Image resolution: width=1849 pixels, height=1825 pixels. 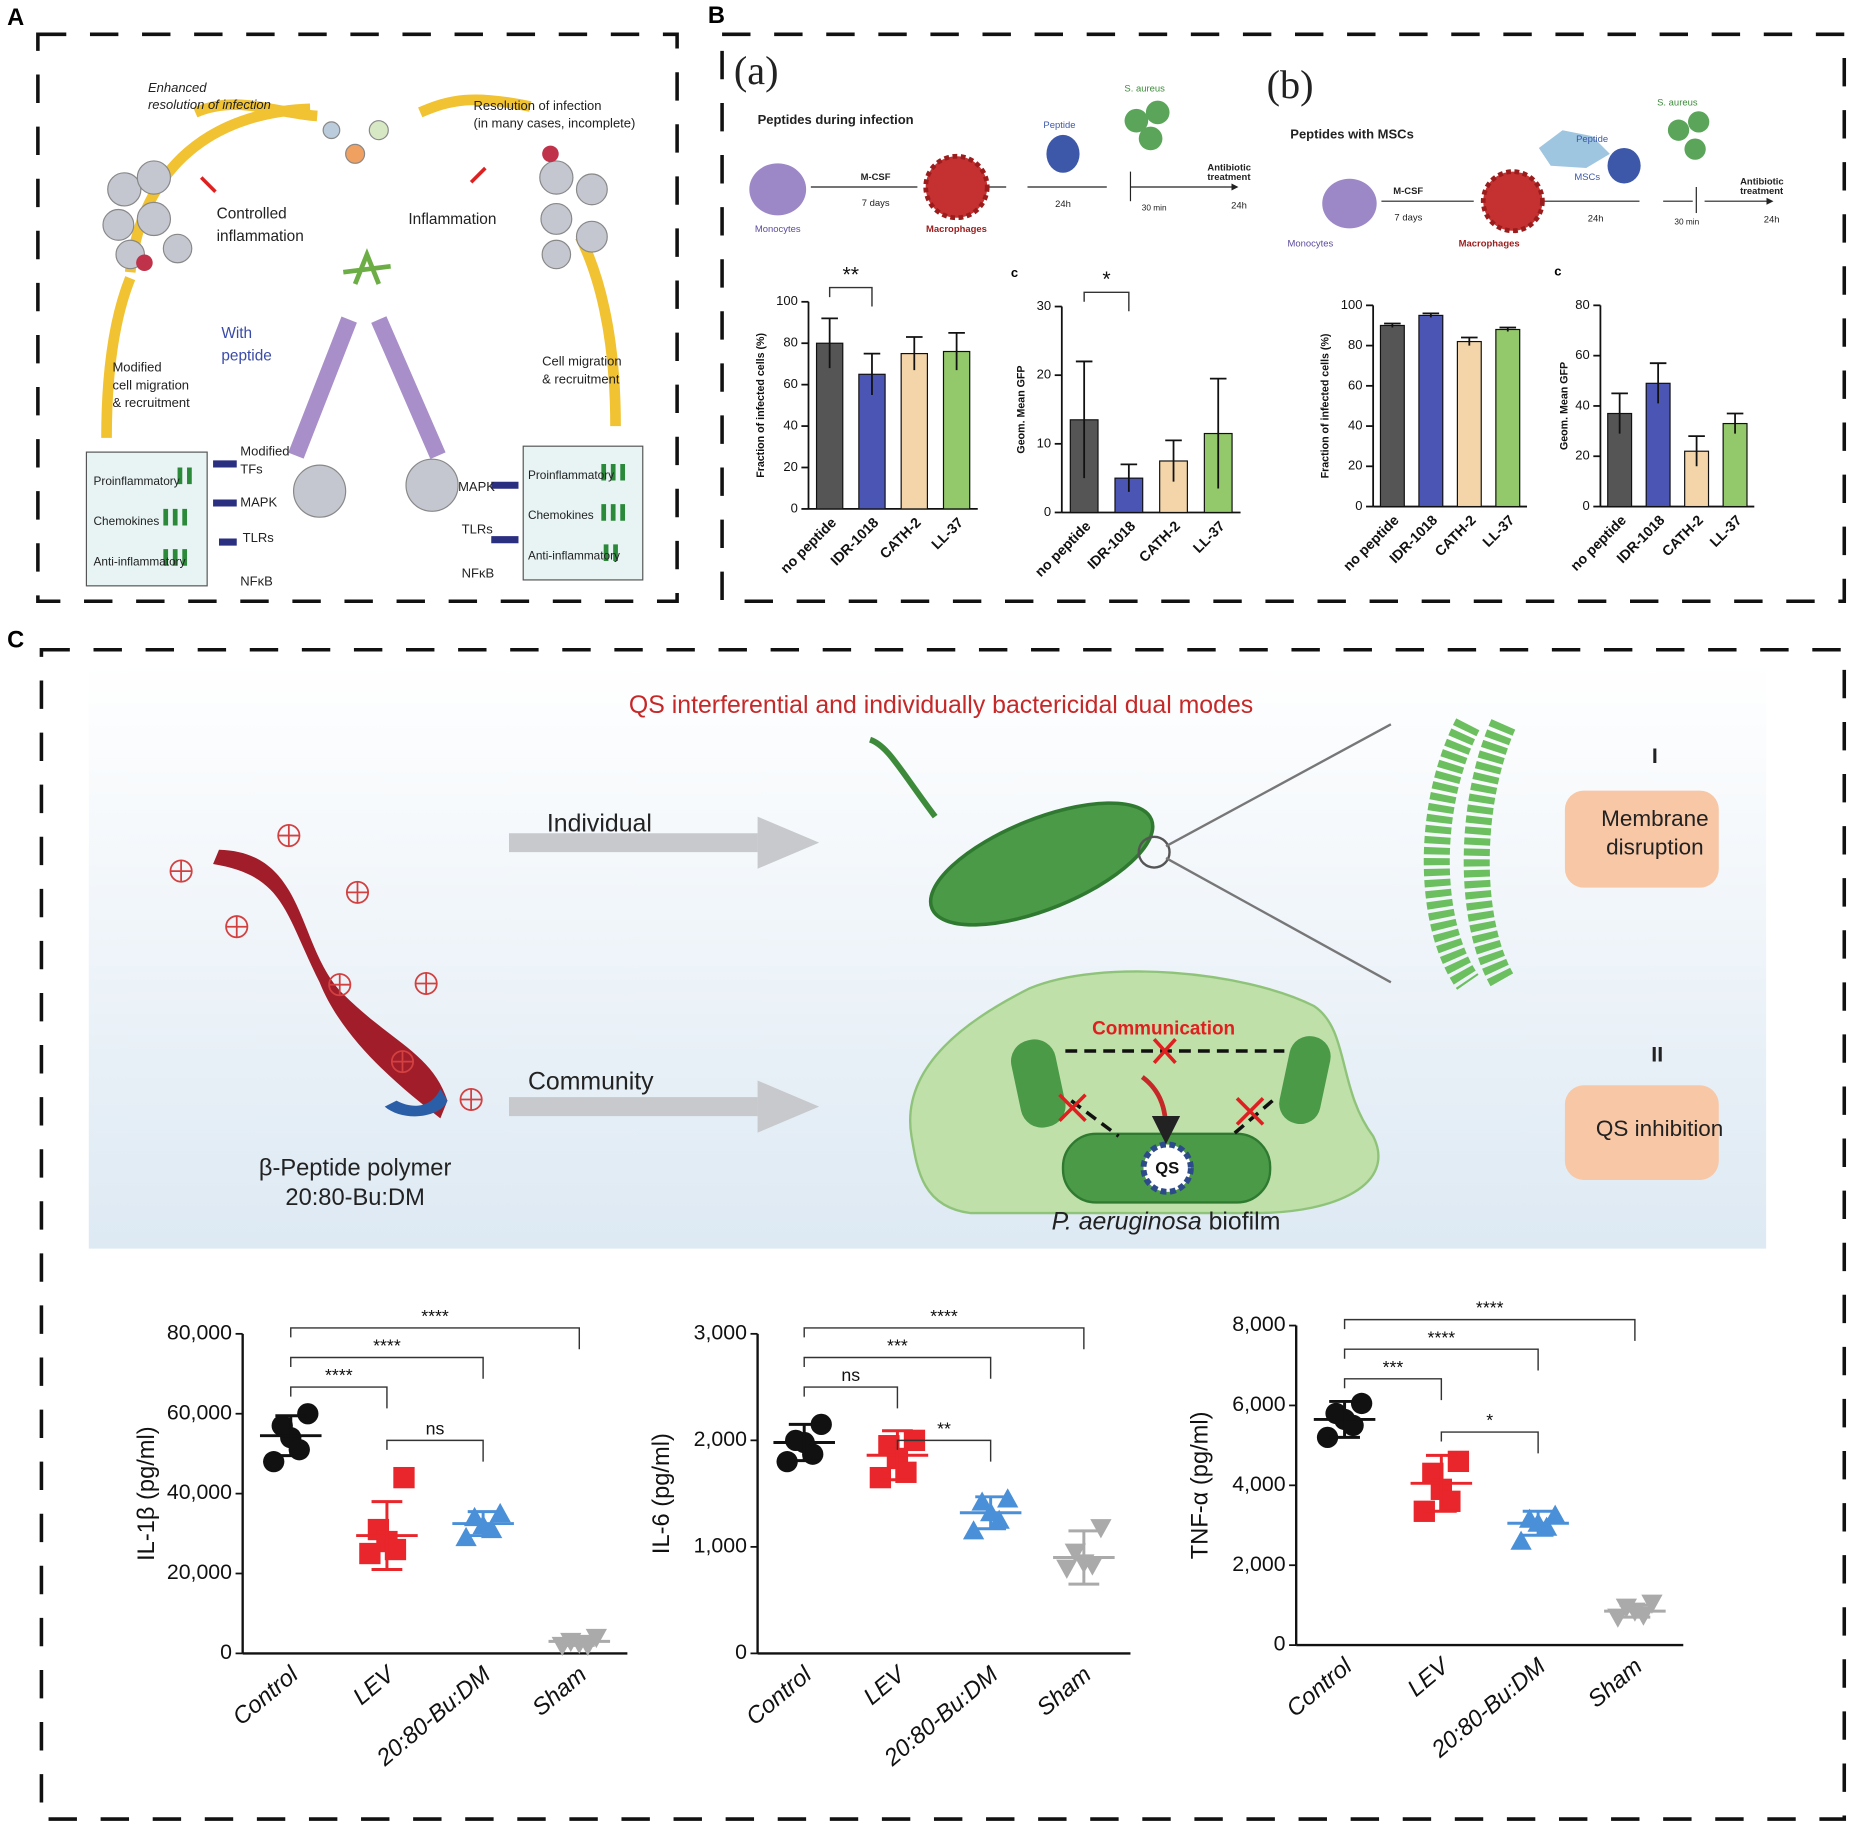 I want to click on y-tick-label: 4,000, so click(x=1258, y=1484).